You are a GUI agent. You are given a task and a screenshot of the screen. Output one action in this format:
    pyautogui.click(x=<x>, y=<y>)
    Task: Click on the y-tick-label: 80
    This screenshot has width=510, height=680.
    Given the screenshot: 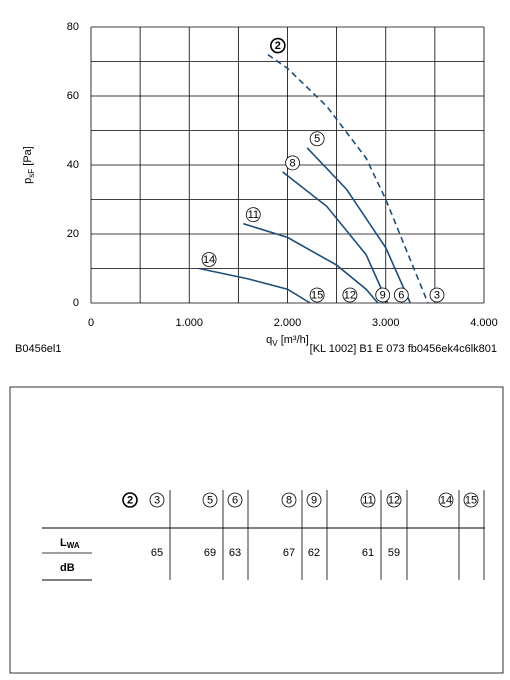 What is the action you would take?
    pyautogui.click(x=73, y=27)
    